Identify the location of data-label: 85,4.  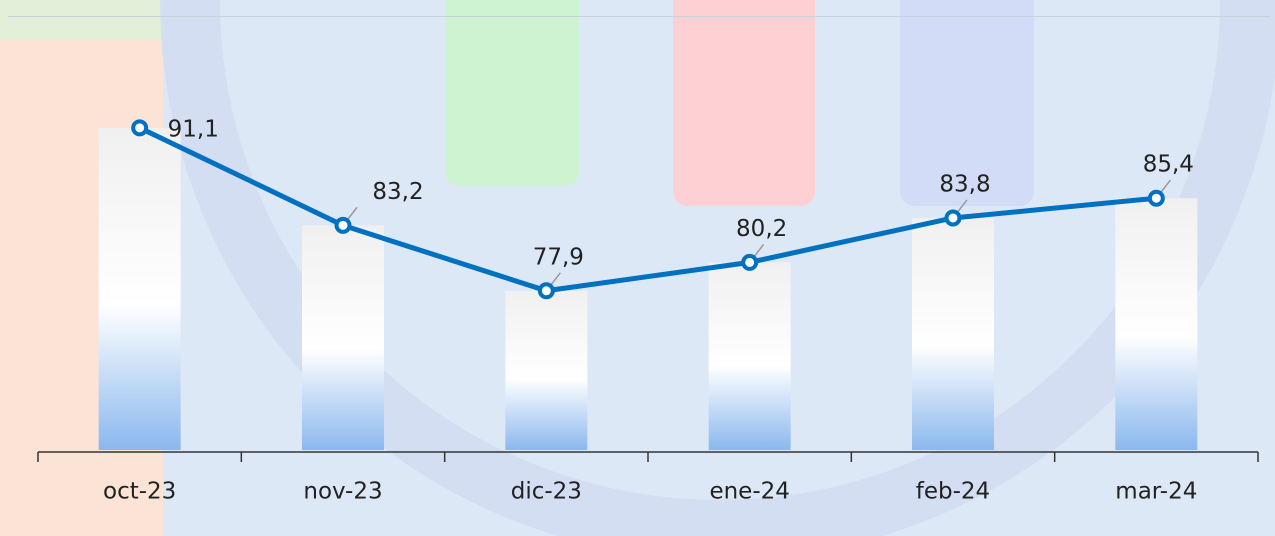
(1168, 165).